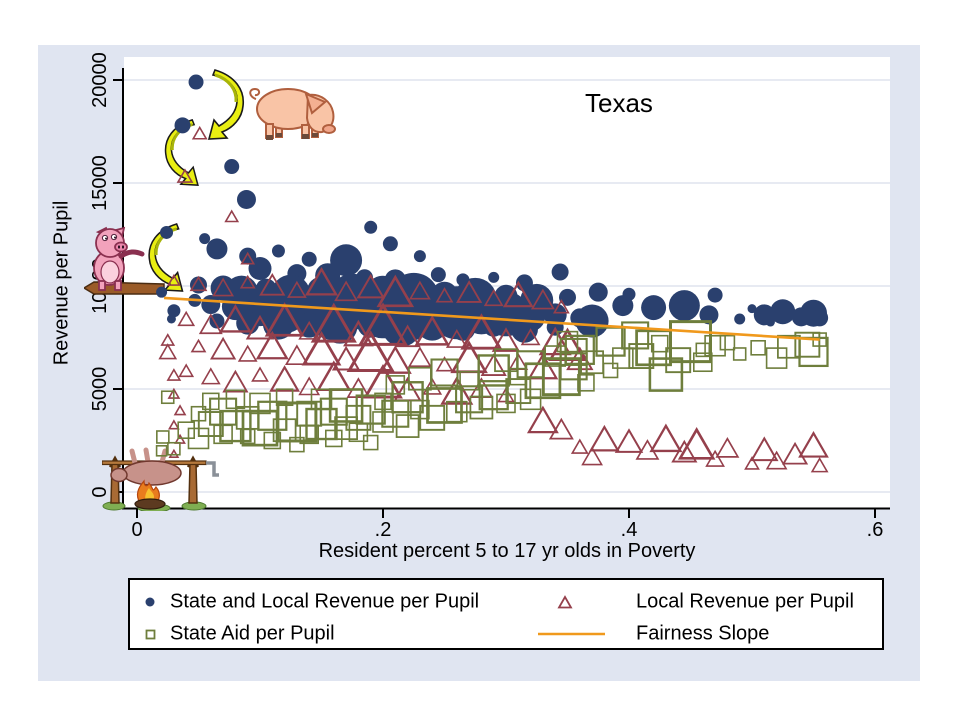  Describe the element at coordinates (166, 241) in the screenshot. I see `curved-arrow-shading` at that location.